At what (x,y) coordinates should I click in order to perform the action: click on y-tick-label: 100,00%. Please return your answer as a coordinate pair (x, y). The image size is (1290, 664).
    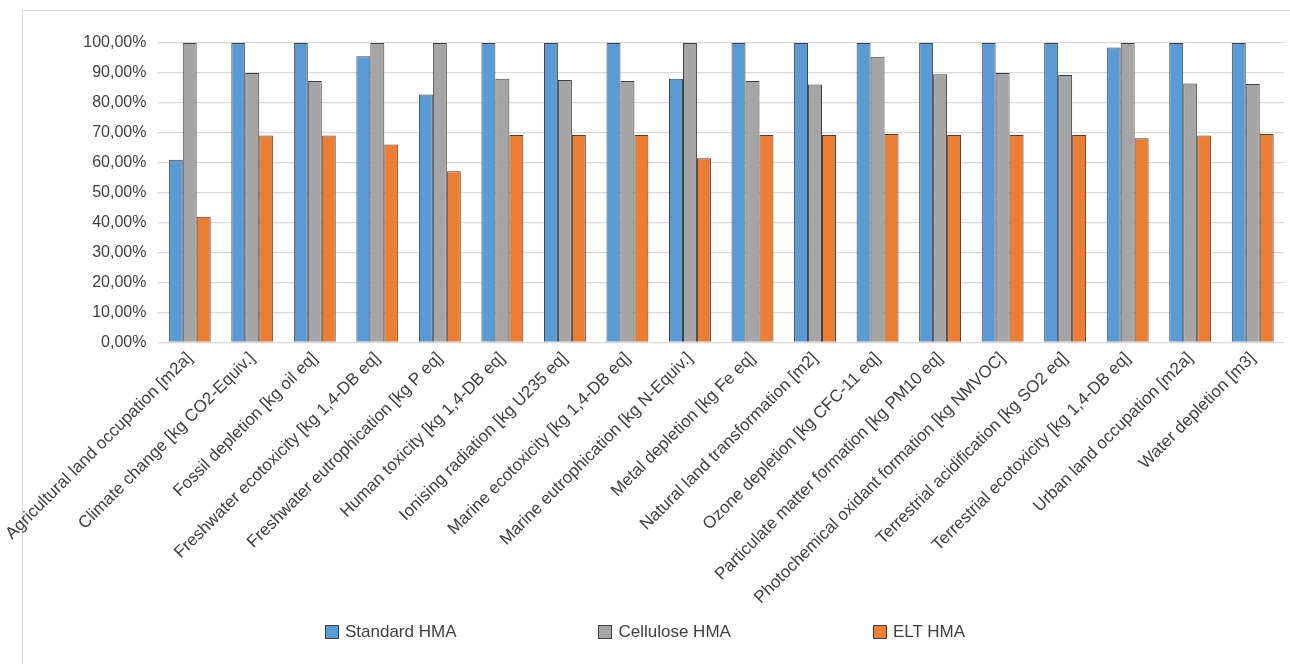
    Looking at the image, I should click on (115, 42).